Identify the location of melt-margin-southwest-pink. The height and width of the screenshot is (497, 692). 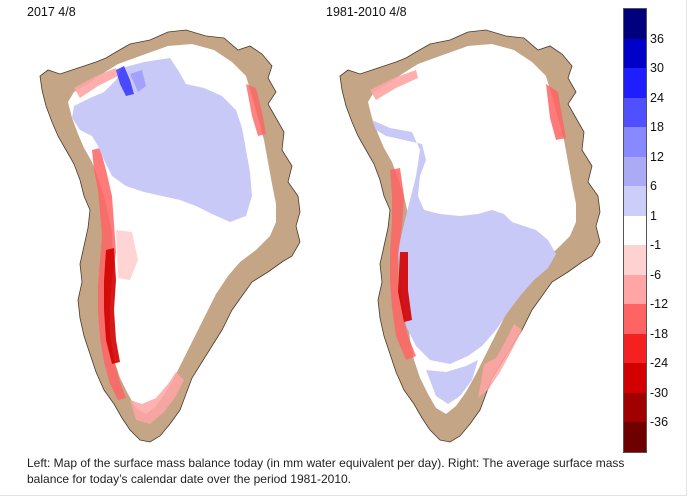
(127, 255).